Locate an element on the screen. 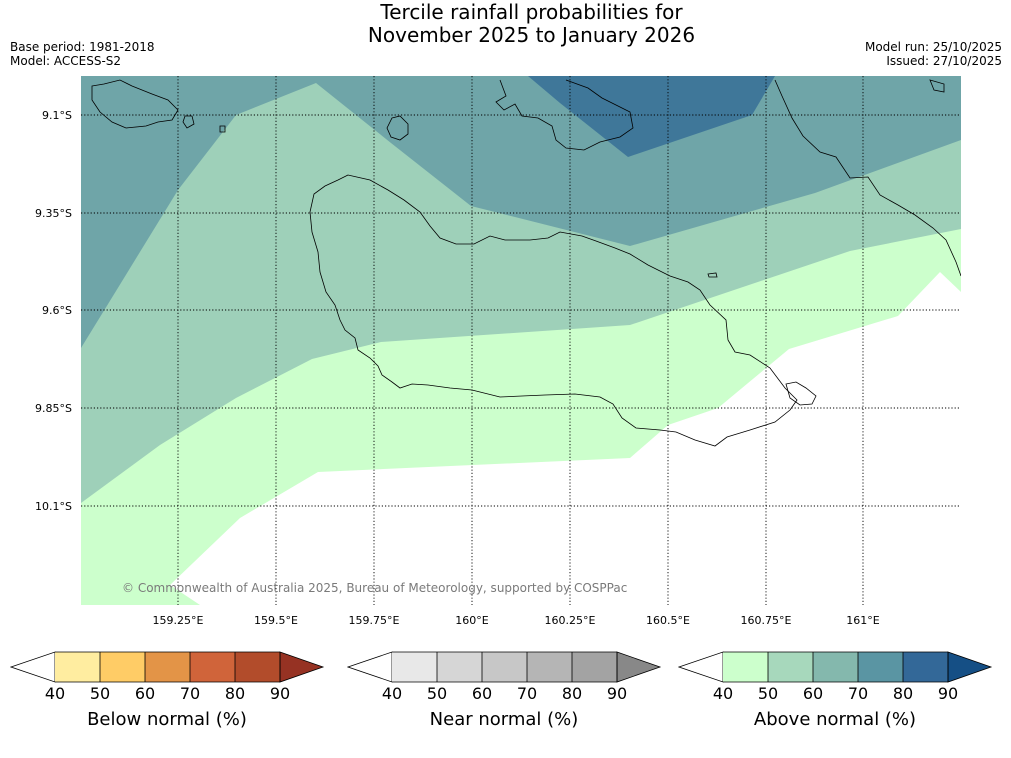  colorbar-near-normal: 40 50 60 70 80 90 Near normal (%) is located at coordinates (504, 697).